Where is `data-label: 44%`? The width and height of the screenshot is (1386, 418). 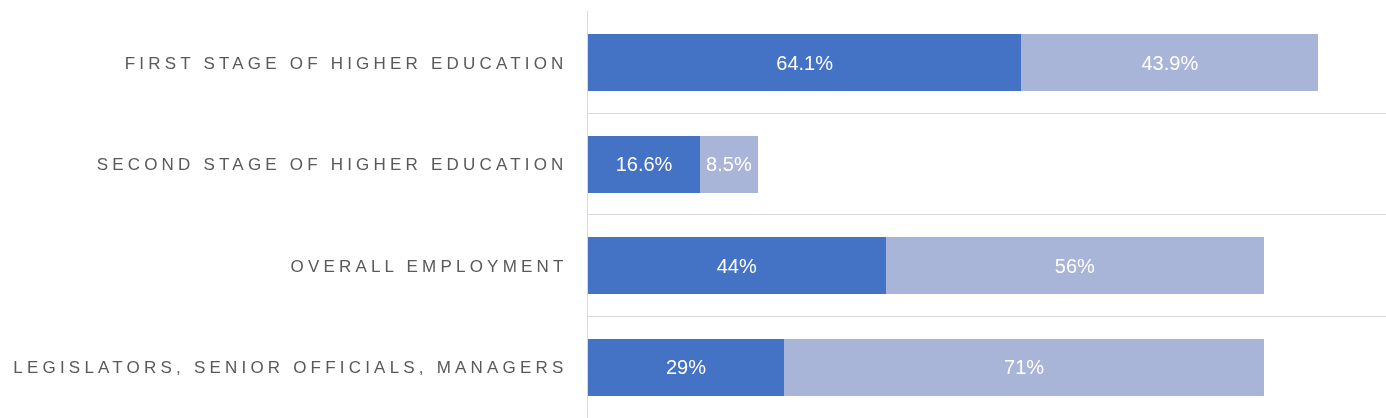 data-label: 44% is located at coordinates (736, 265).